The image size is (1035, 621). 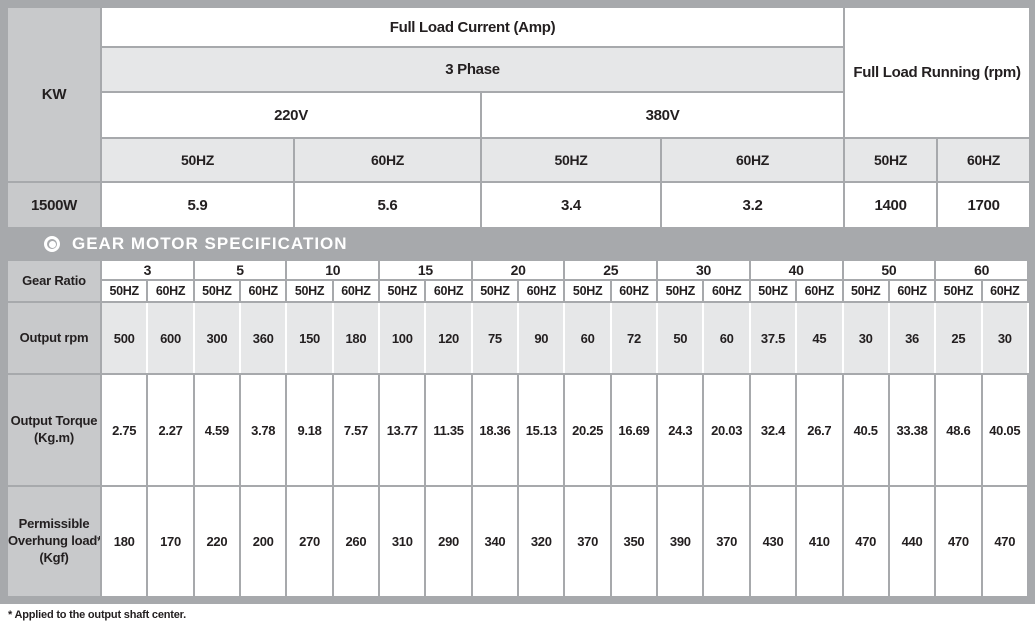 What do you see at coordinates (356, 541) in the screenshot?
I see `overhung-load-cell: 260` at bounding box center [356, 541].